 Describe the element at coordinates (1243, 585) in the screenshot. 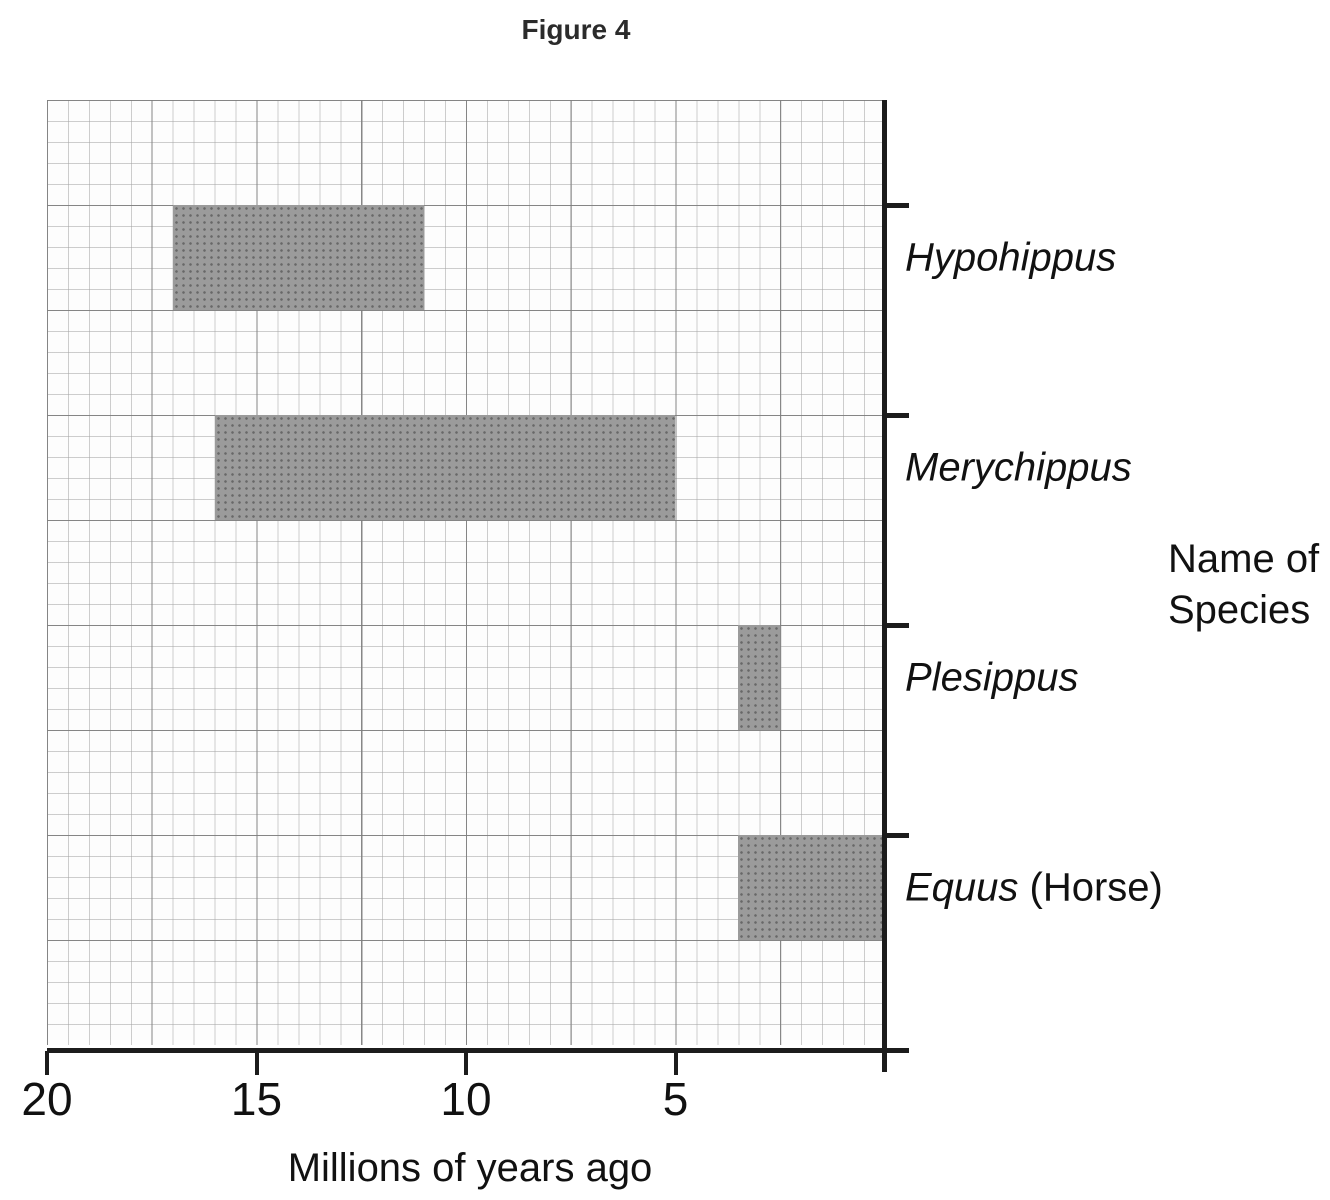

I see `y-axis-title: Name of Species` at that location.